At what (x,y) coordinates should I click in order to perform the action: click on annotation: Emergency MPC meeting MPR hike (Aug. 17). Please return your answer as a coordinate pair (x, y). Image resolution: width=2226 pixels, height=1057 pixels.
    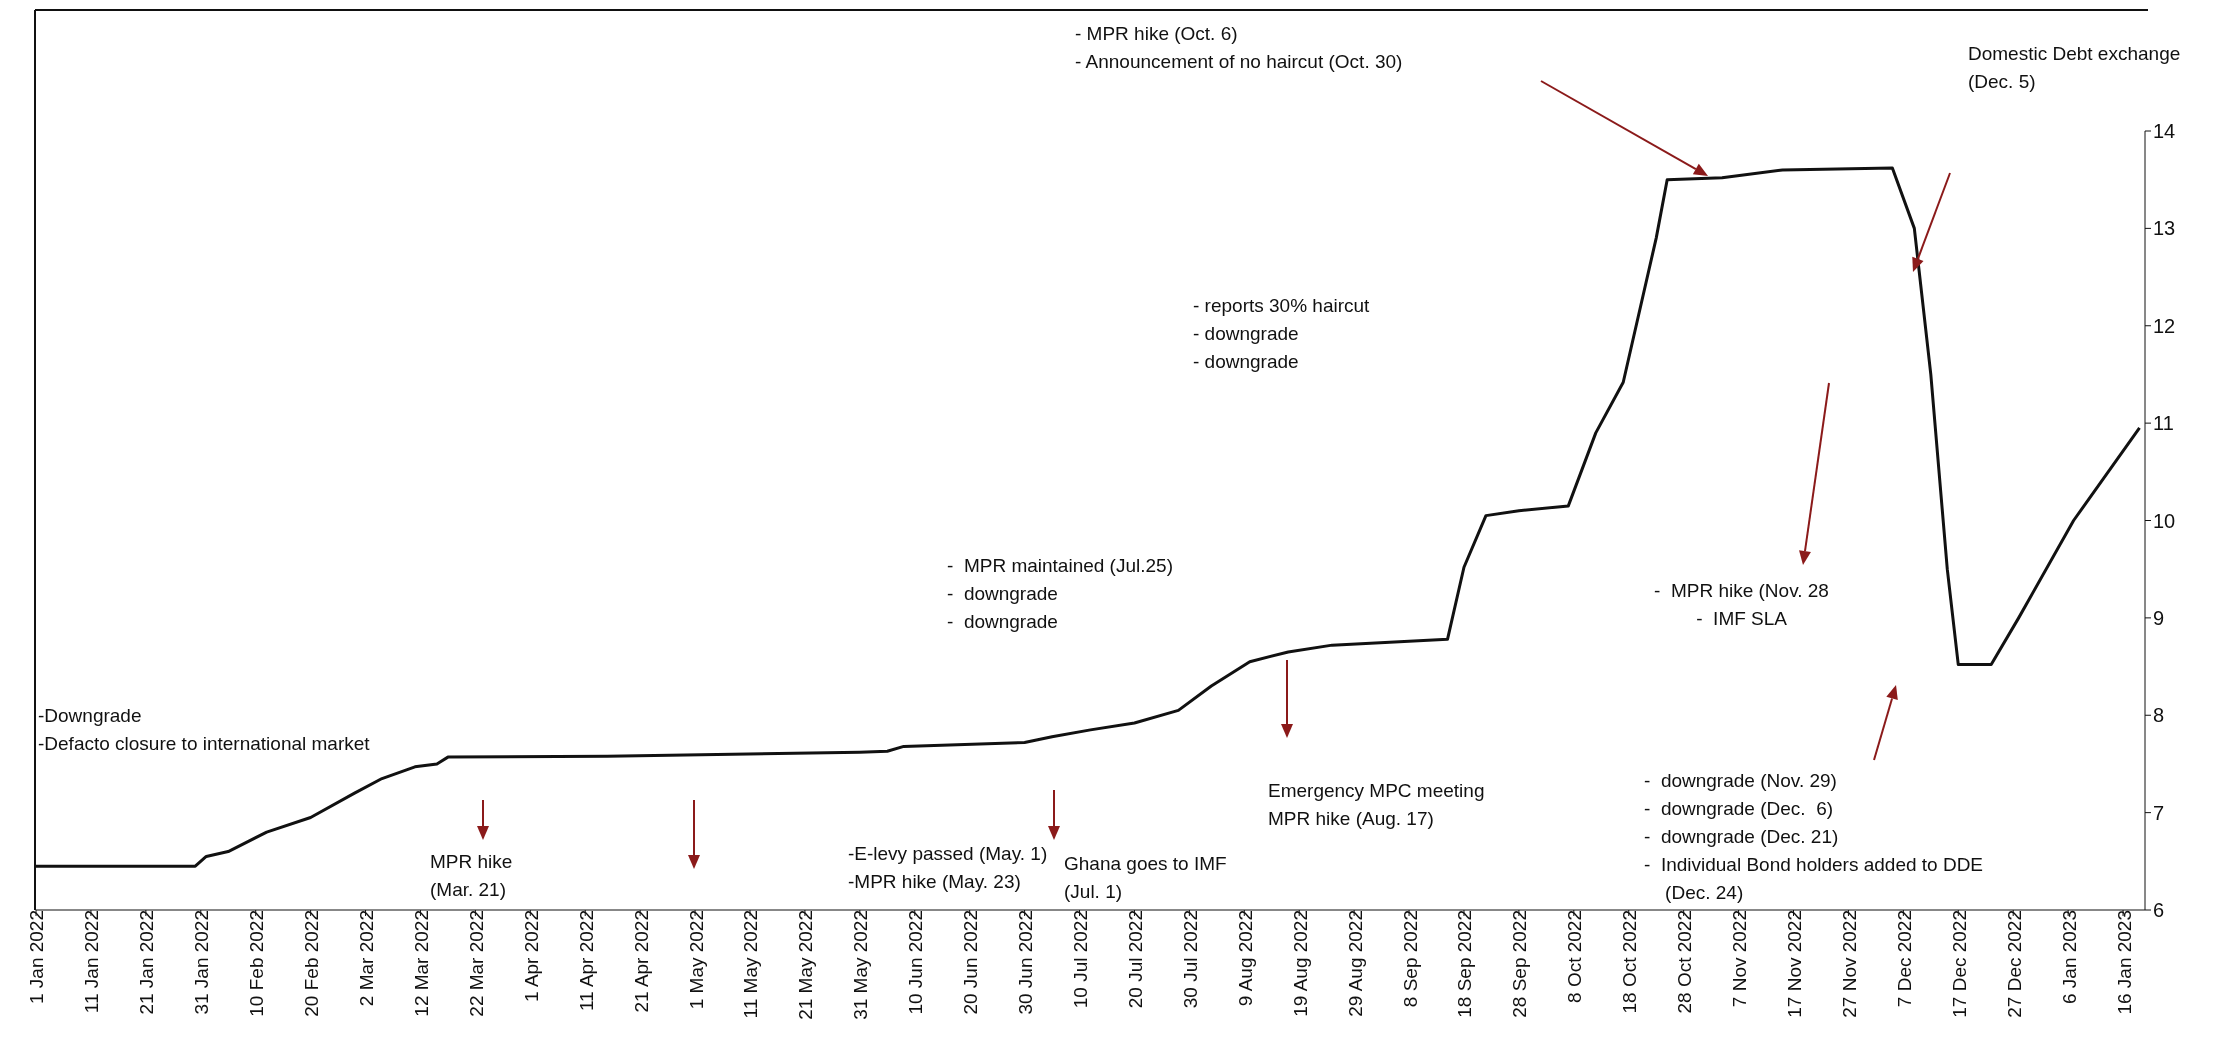
    Looking at the image, I should click on (1376, 804).